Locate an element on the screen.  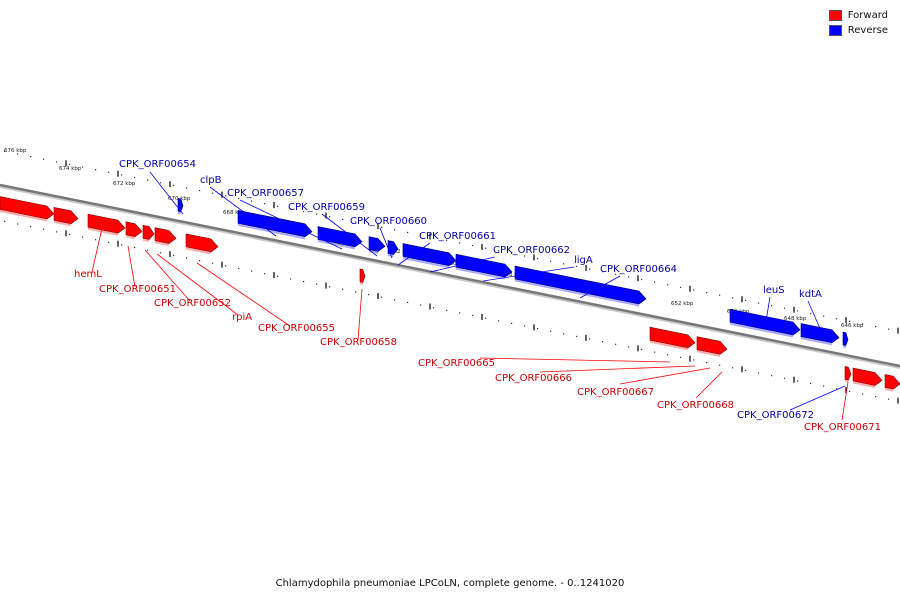
rpiA-gene is located at coordinates (165, 235).